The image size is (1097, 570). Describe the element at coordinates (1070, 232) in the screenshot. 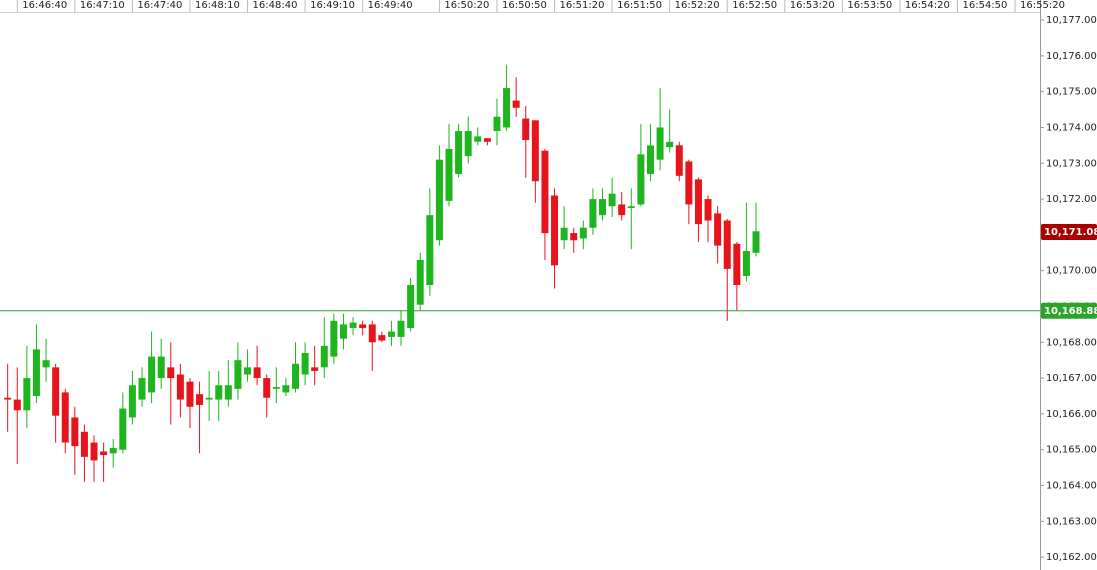

I see `price-tag-label: 10,171.08` at that location.